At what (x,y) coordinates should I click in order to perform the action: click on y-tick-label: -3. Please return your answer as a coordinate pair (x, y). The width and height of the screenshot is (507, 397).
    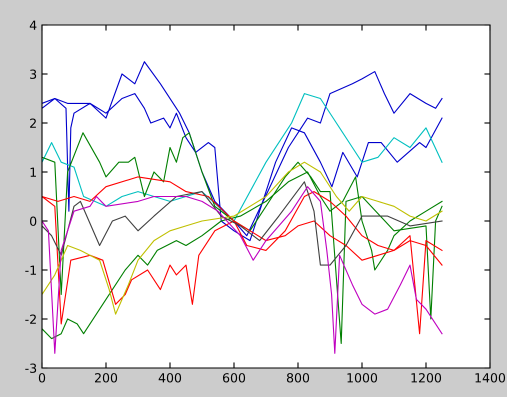
    Looking at the image, I should click on (30, 368).